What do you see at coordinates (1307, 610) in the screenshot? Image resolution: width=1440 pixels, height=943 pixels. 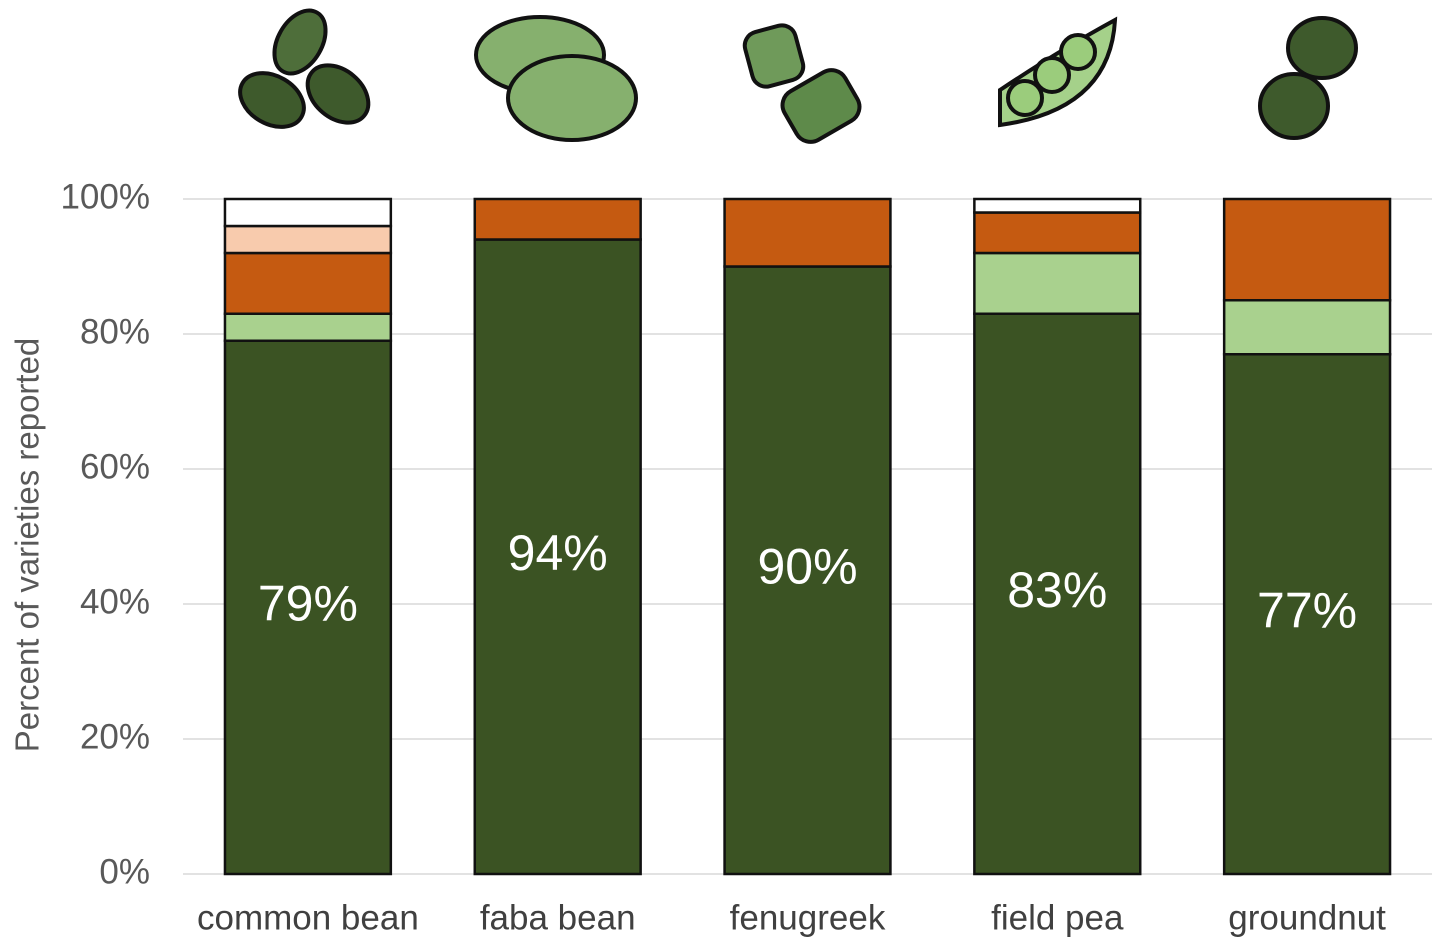 I see `value-label: 77%` at bounding box center [1307, 610].